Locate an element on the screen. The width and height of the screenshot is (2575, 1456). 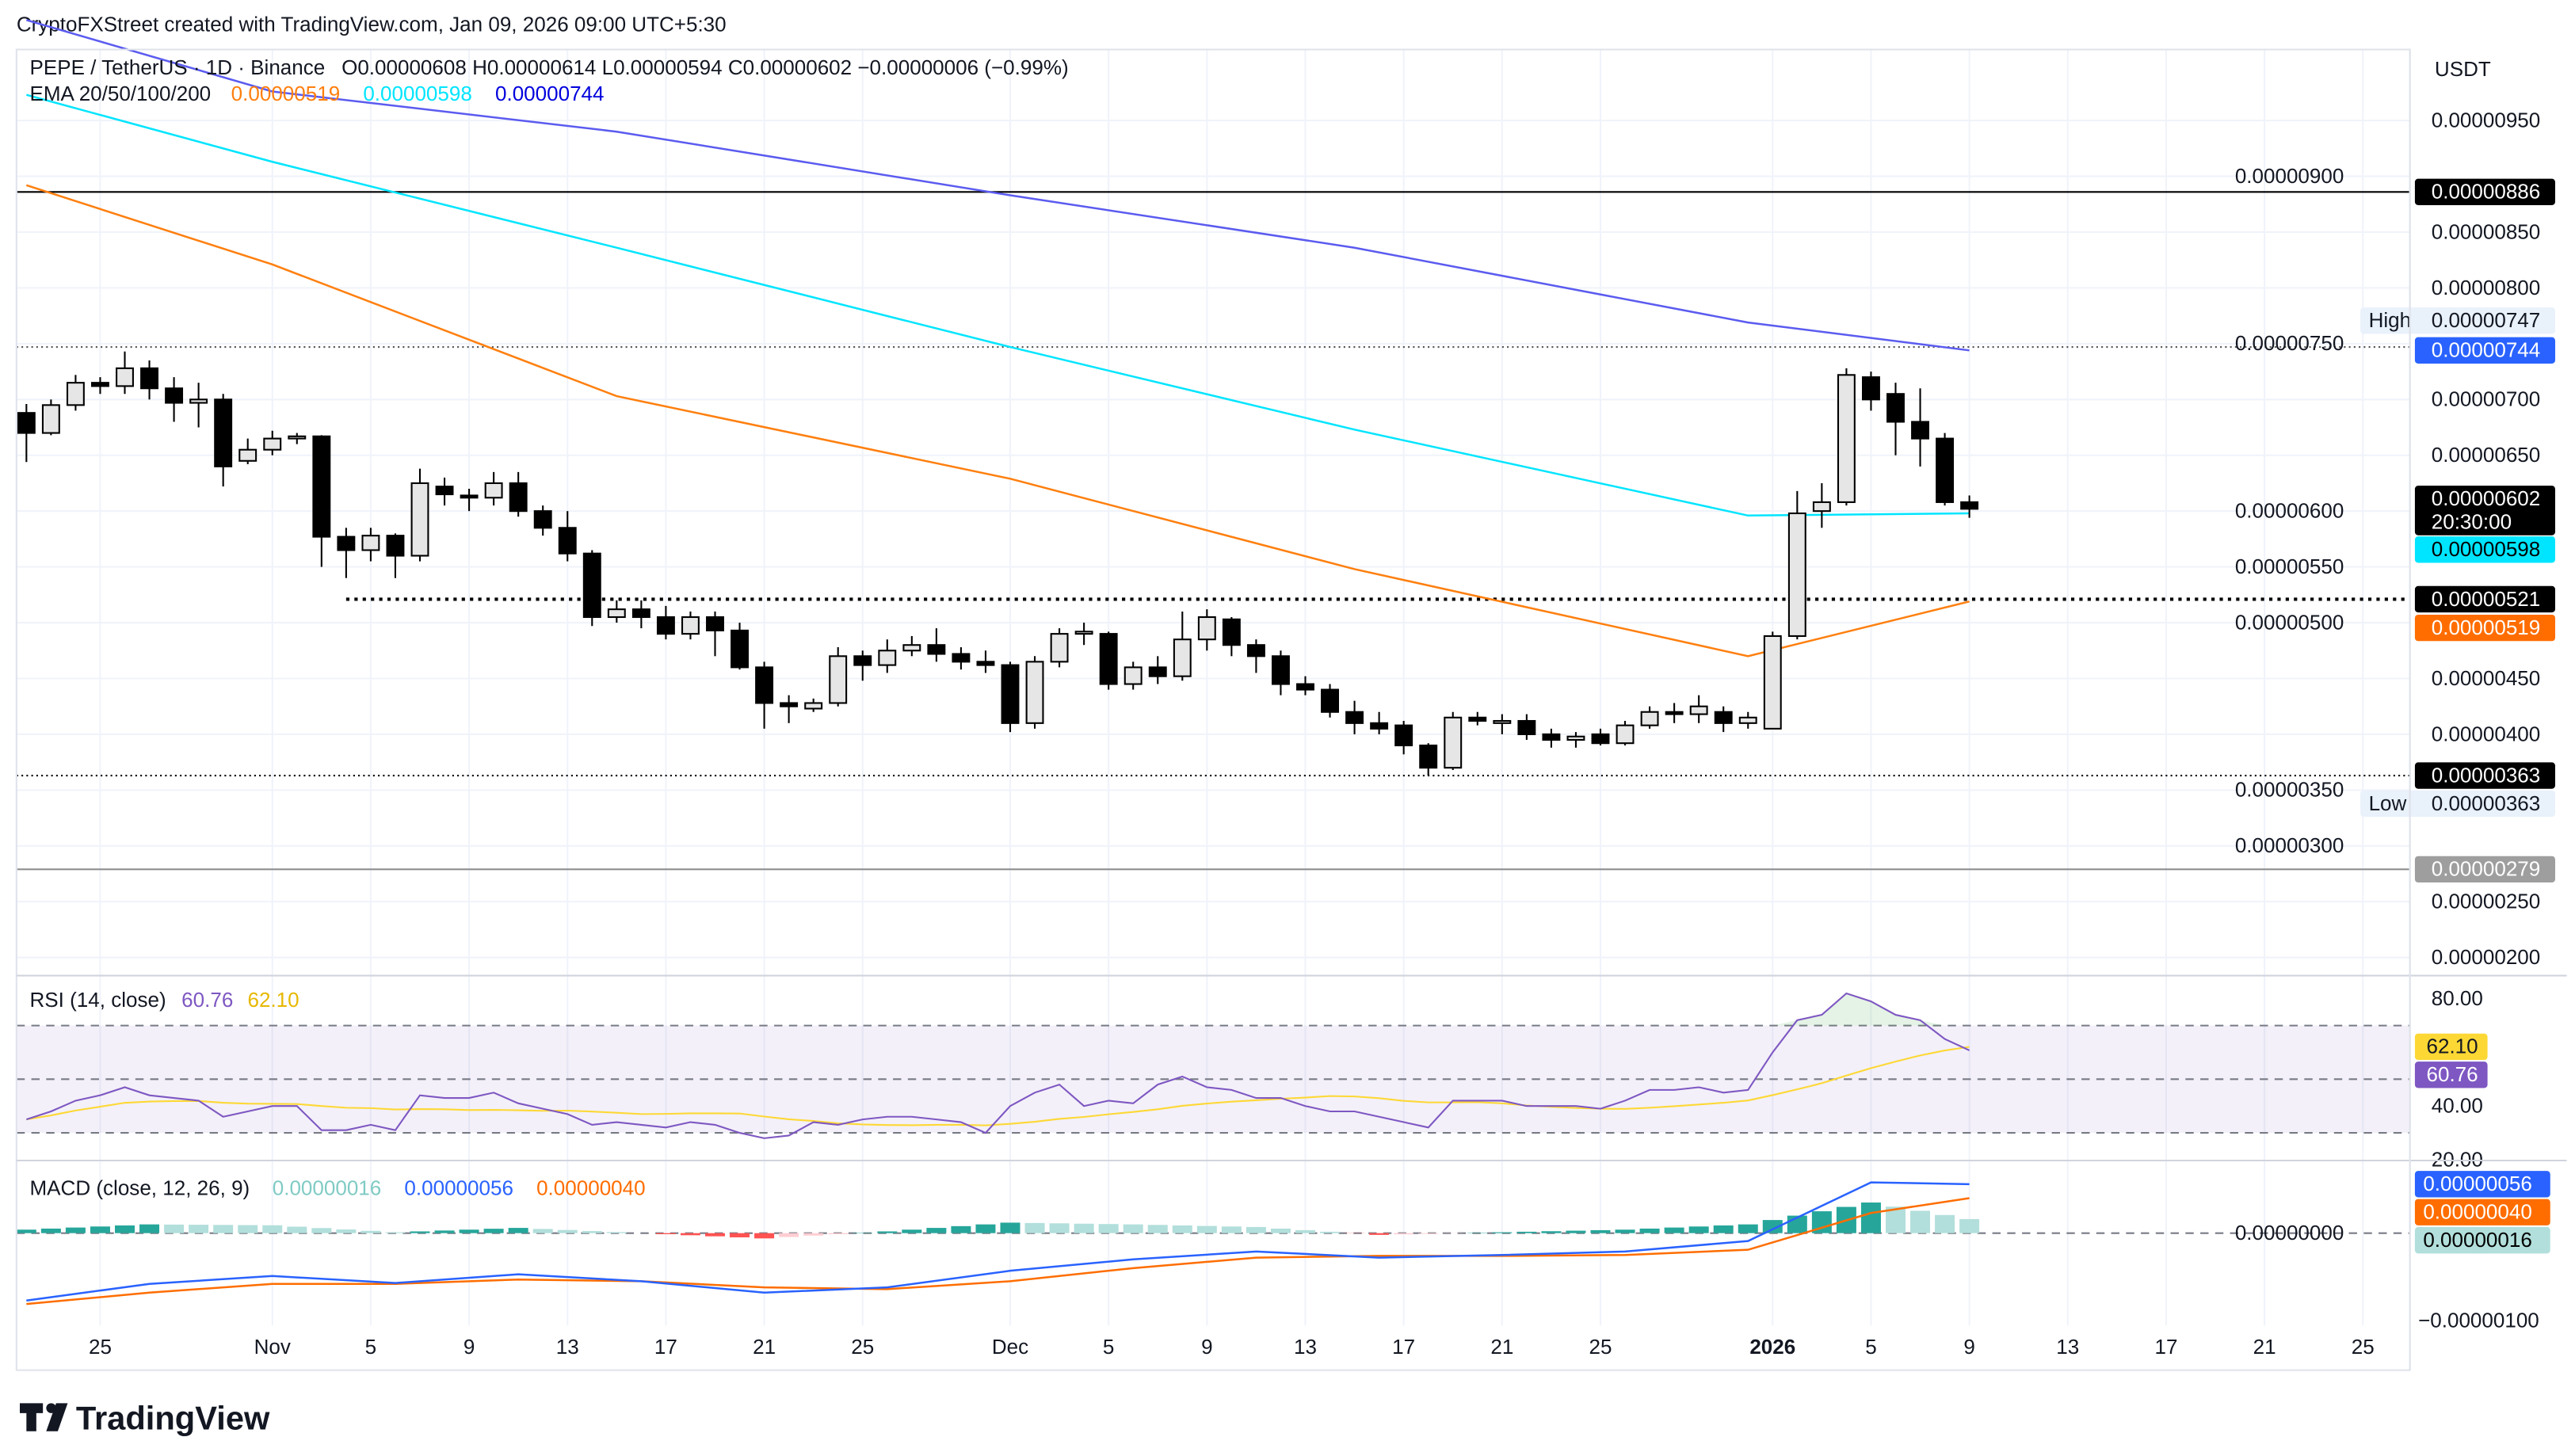
macd-badge is located at coordinates (2482, 1184).